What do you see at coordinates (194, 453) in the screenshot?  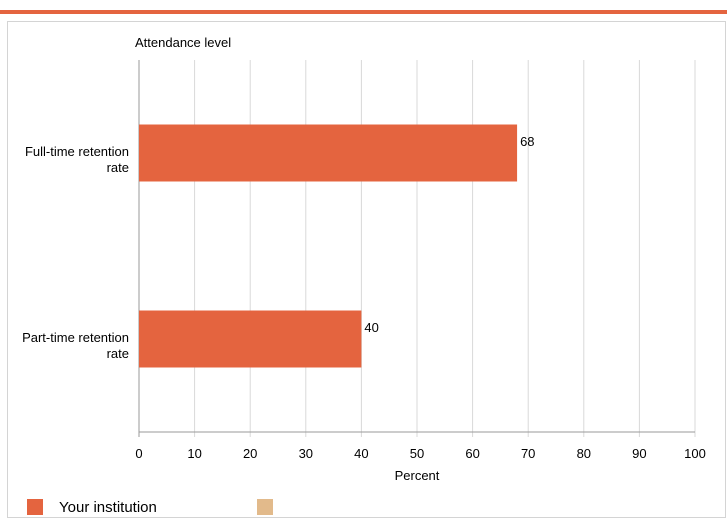 I see `x-tick-label: 10` at bounding box center [194, 453].